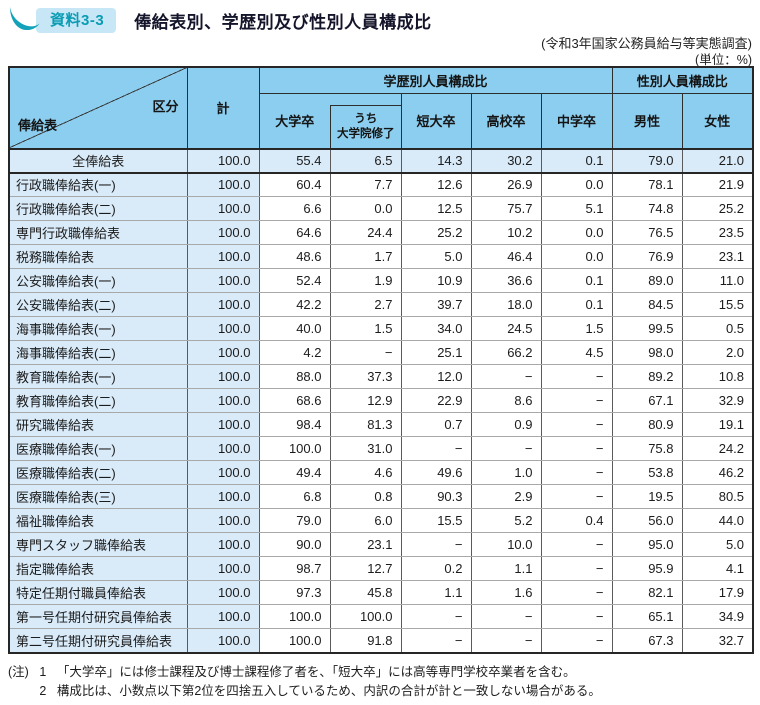 This screenshot has width=760, height=705. Describe the element at coordinates (294, 328) in the screenshot. I see `cell-value: 40.0` at that location.